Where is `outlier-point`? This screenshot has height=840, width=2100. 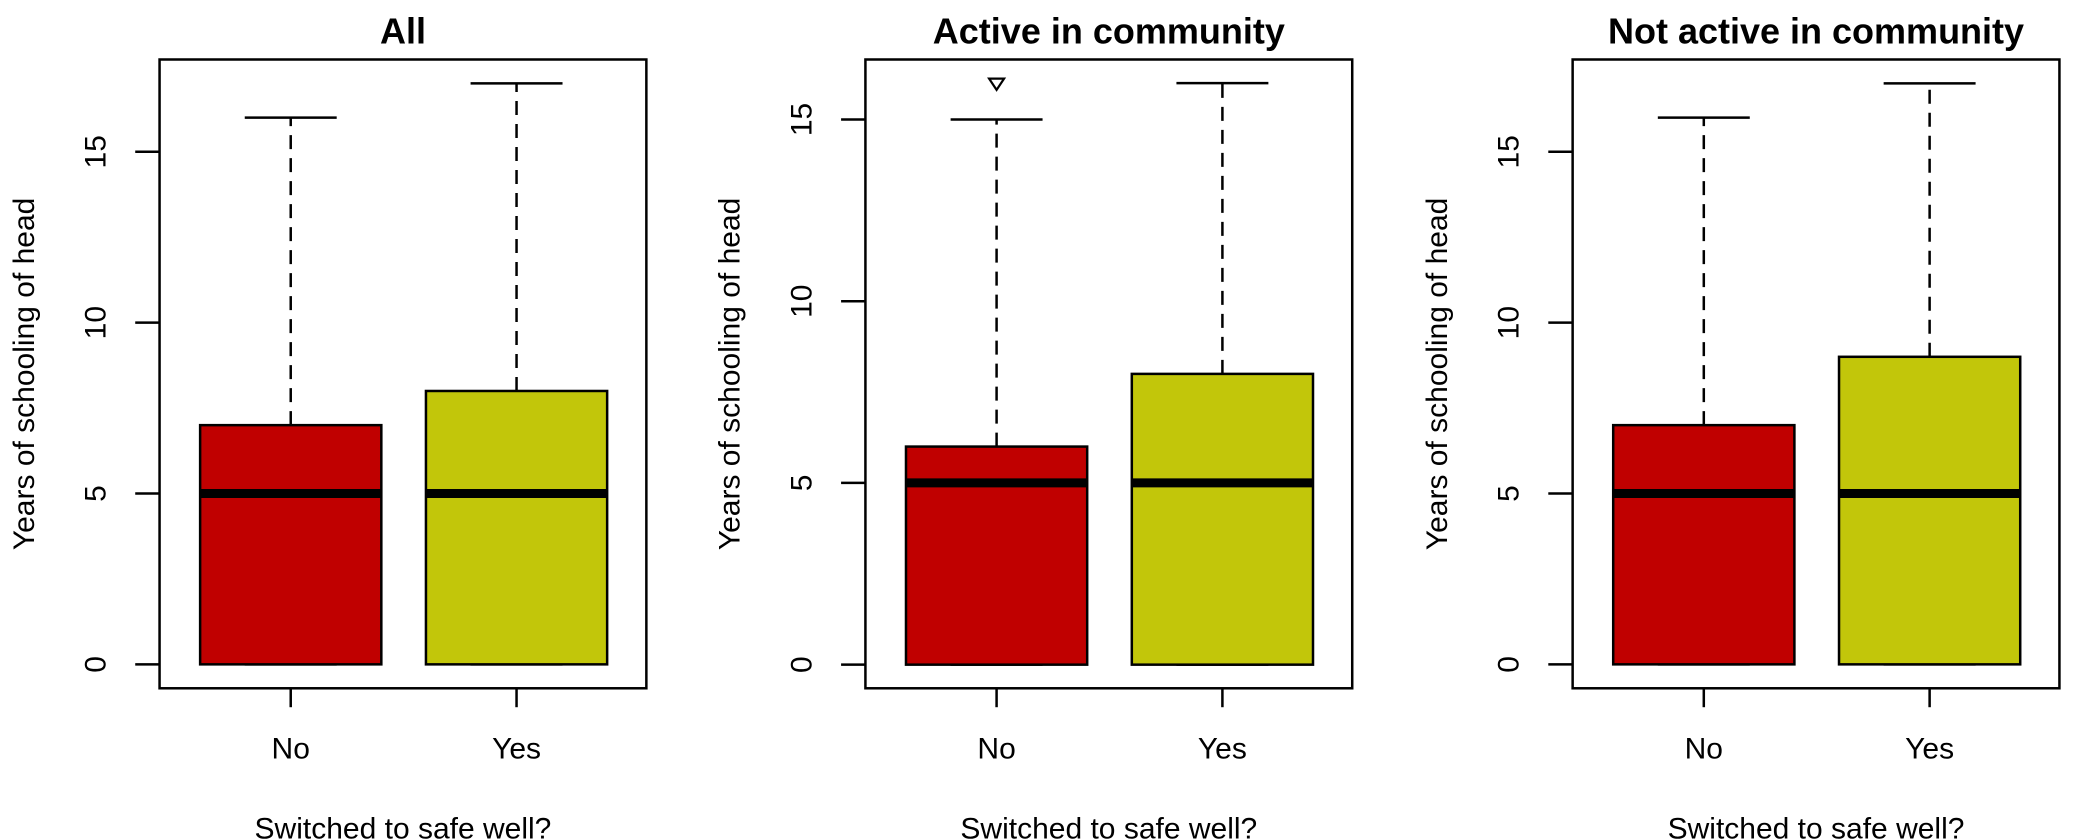
outlier-point is located at coordinates (997, 84).